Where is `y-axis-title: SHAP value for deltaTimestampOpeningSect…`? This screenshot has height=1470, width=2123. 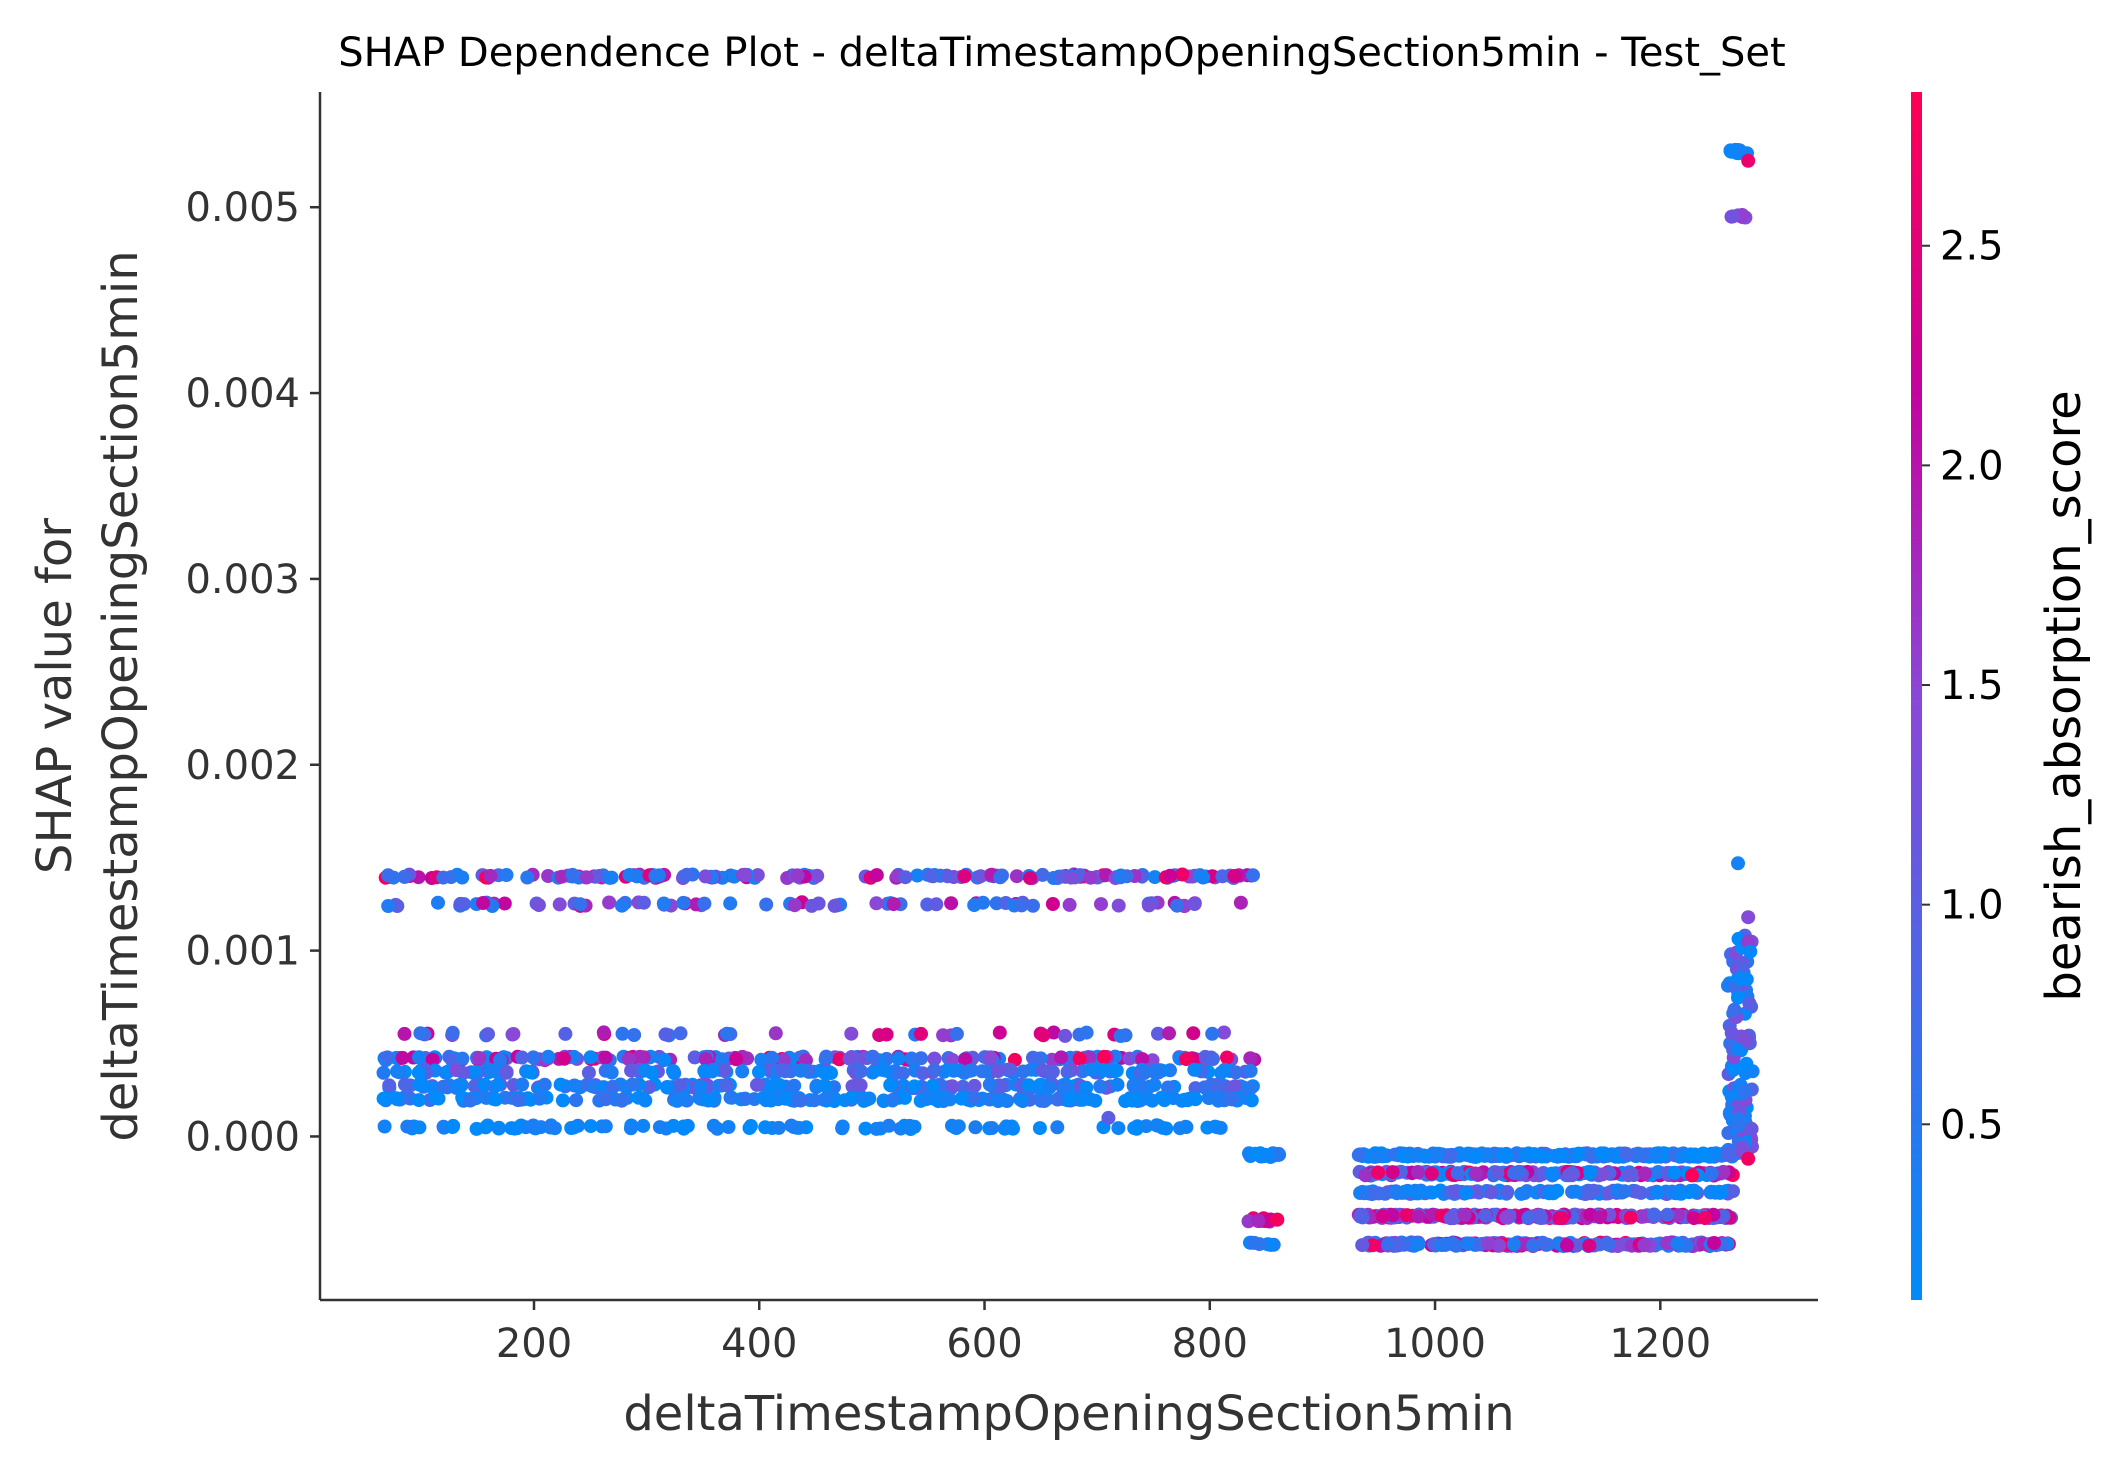 y-axis-title: SHAP value for deltaTimestampOpeningSect… is located at coordinates (88, 695).